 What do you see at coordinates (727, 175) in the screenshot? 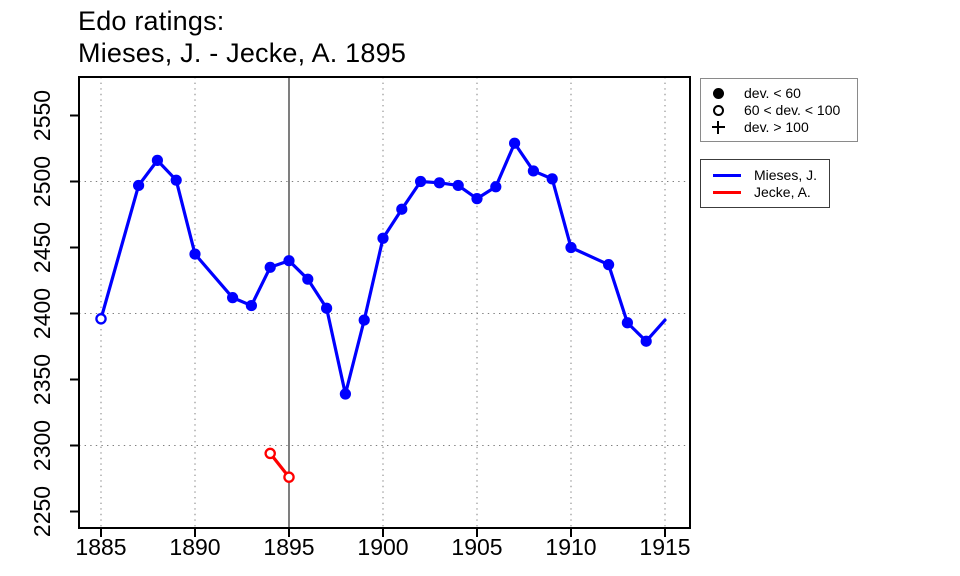
I see `mieses-line-sample` at bounding box center [727, 175].